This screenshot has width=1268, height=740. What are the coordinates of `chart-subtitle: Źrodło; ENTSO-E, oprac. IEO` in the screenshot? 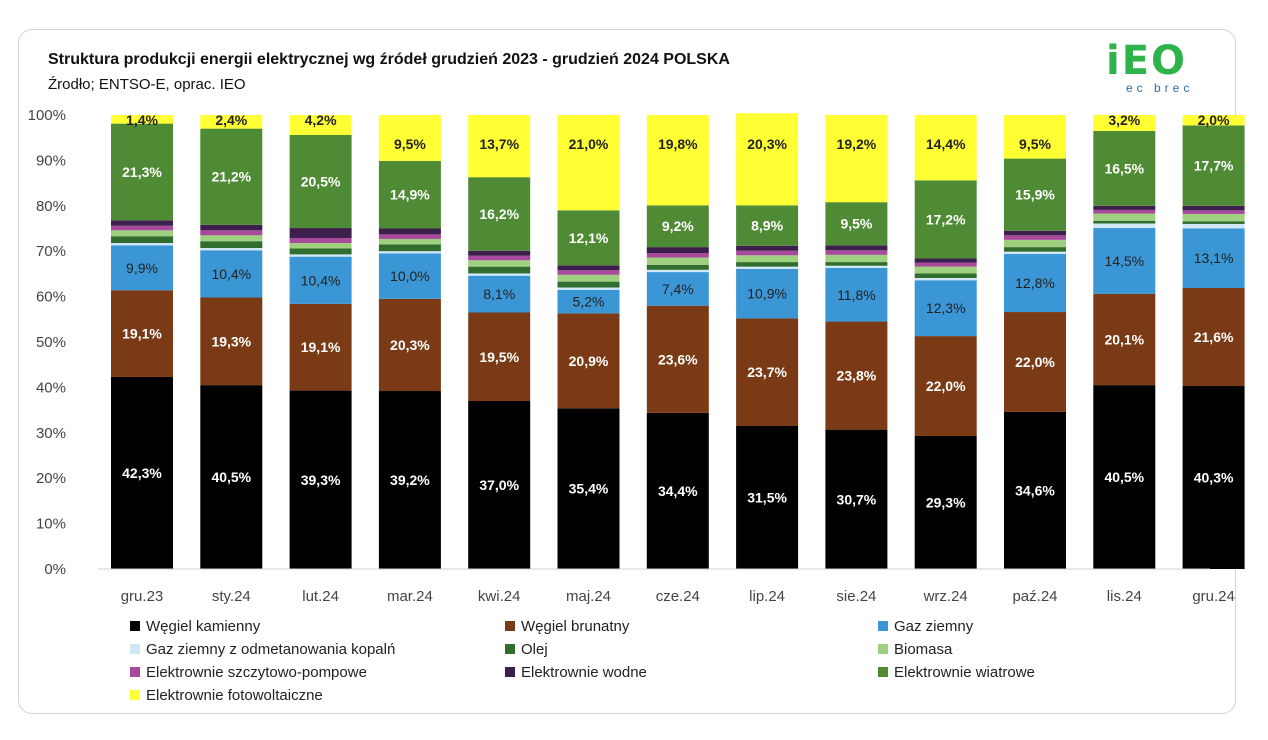 It's located at (147, 84).